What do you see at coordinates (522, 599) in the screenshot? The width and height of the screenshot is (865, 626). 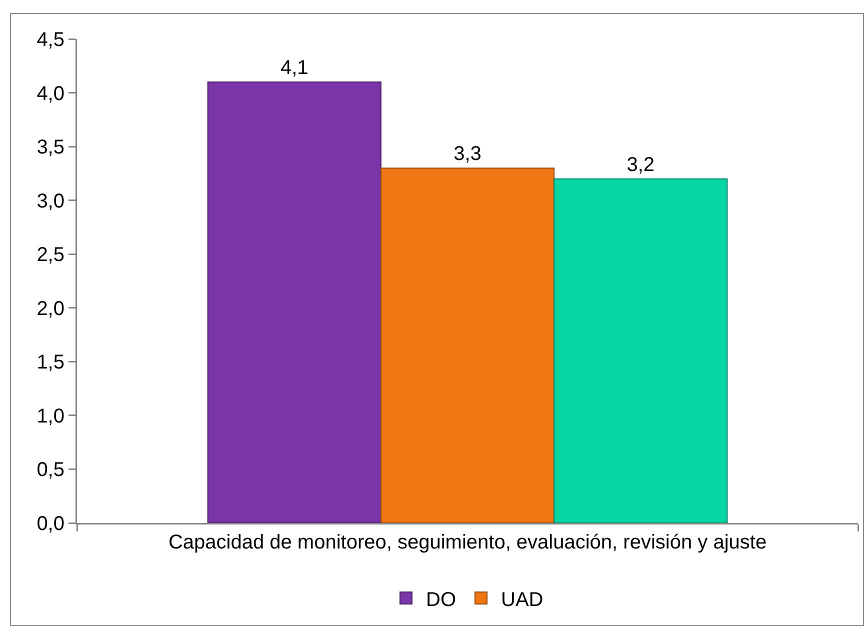 I see `legend-label: UAD` at bounding box center [522, 599].